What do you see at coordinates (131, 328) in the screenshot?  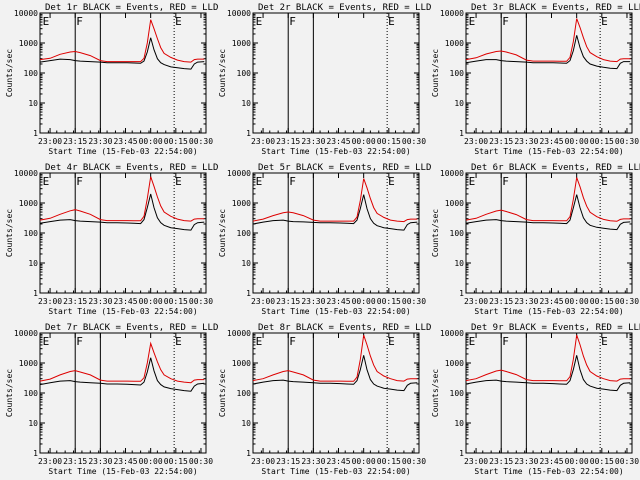 I see `panel-title: Det 7r BLACK = Events, RED = LLD` at bounding box center [131, 328].